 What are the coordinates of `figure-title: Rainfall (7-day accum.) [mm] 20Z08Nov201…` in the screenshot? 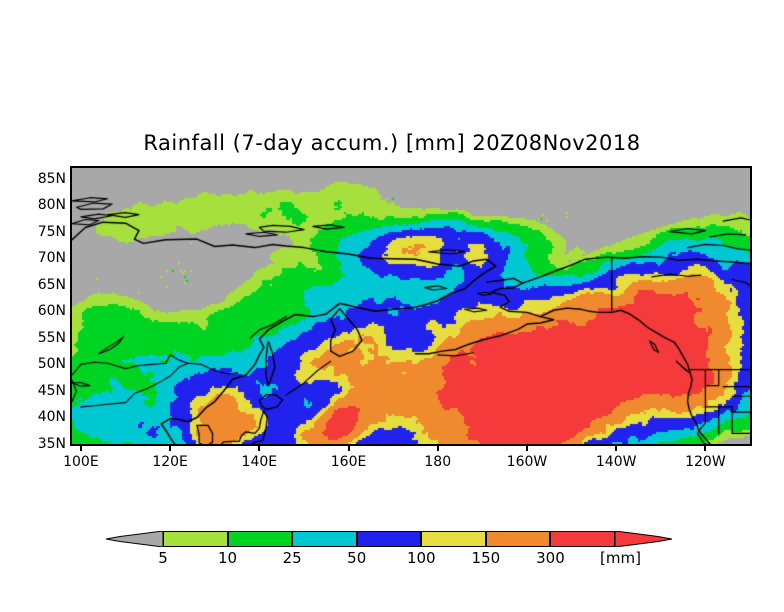 It's located at (392, 143).